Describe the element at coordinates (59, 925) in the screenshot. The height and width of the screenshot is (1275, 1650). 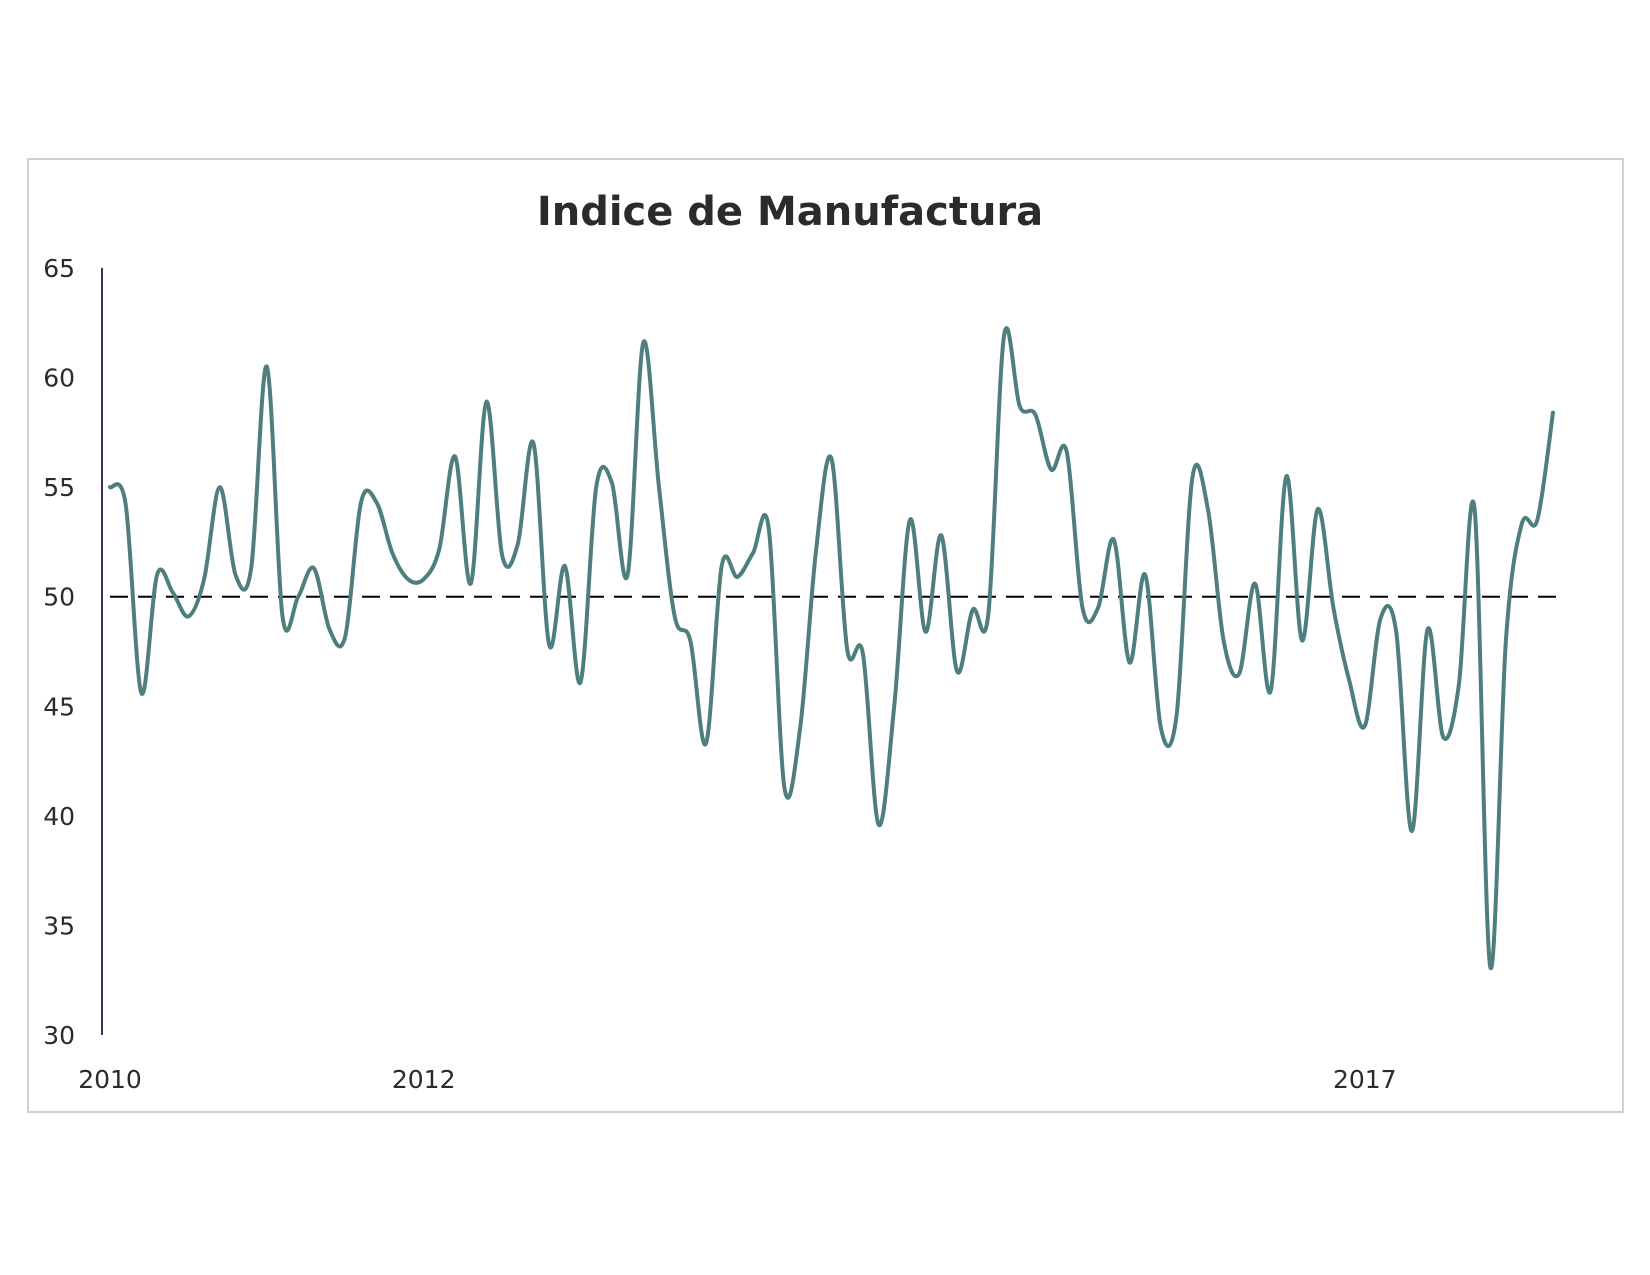
I see `y-tick-label: 35` at that location.